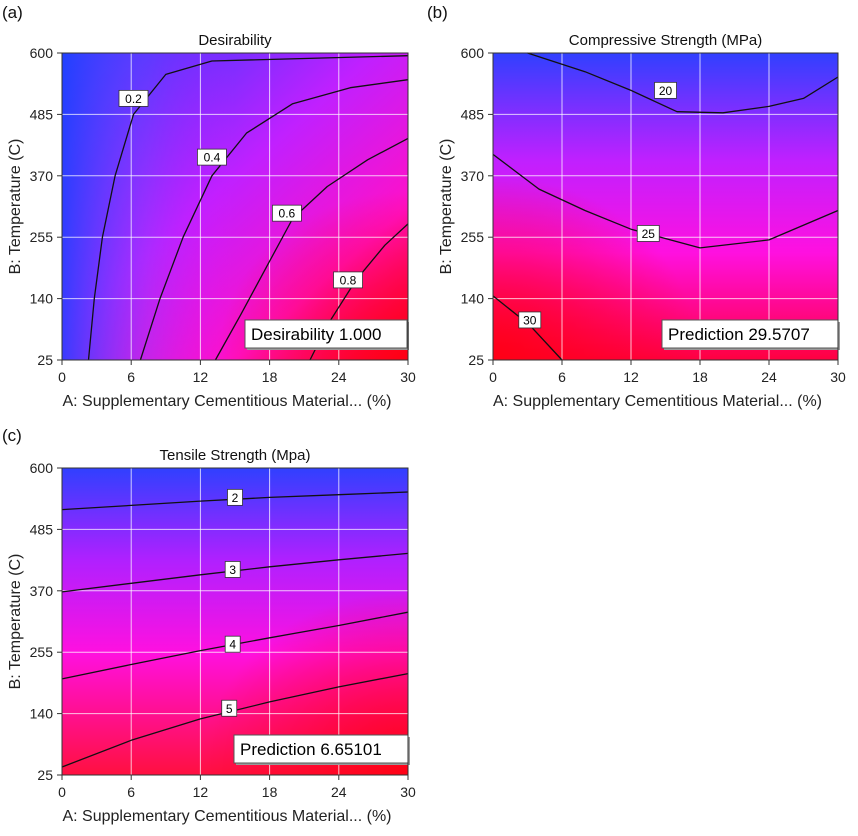 The width and height of the screenshot is (858, 836). I want to click on prediction-text: Prediction 29.5707, so click(739, 334).